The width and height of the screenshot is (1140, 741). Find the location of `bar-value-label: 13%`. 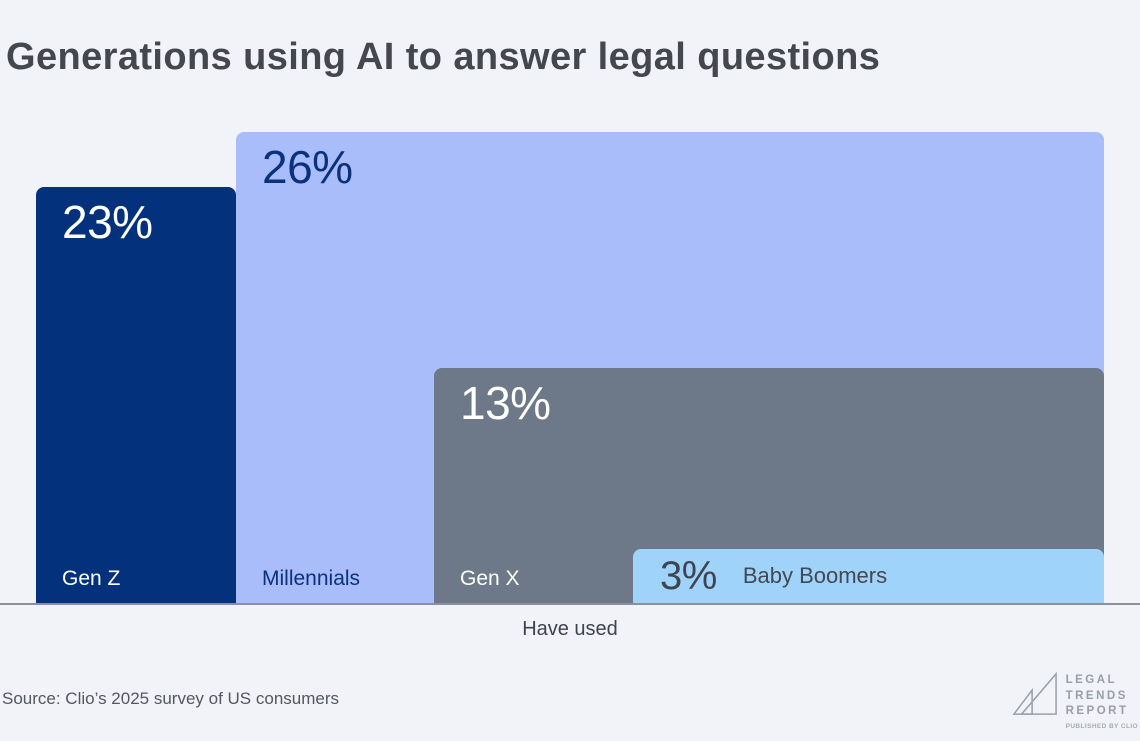

bar-value-label: 13% is located at coordinates (505, 403).